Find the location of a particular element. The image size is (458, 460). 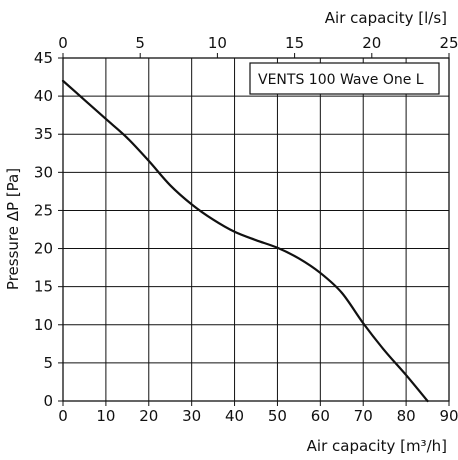

x-tick-label: 20 is located at coordinates (148, 416).